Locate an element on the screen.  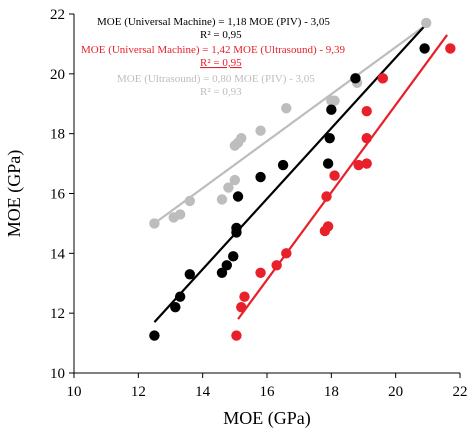
r-squared-label: R² = 0,93 is located at coordinates (221, 92).